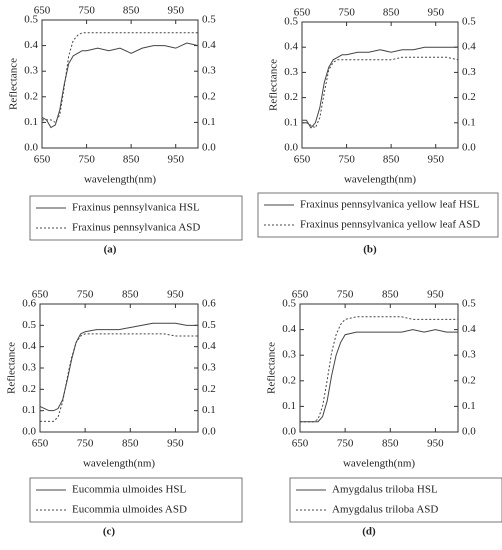  What do you see at coordinates (136, 208) in the screenshot?
I see `legend-label: Fraxinus pennsylvanica HSL` at bounding box center [136, 208].